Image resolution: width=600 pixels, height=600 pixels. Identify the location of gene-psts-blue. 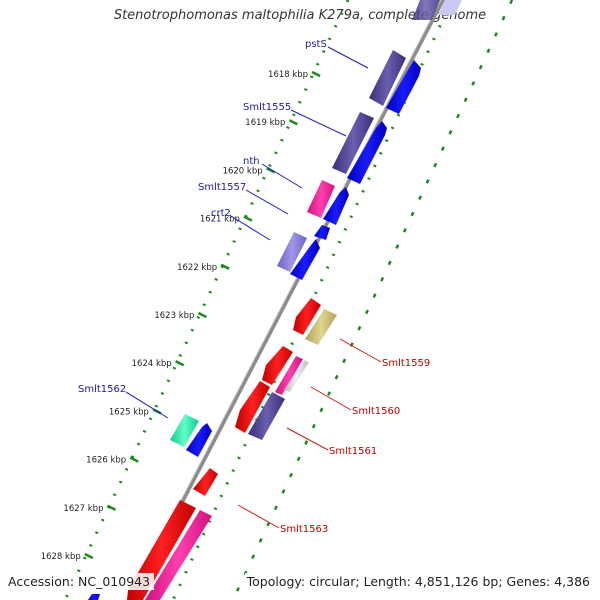
(403, 87).